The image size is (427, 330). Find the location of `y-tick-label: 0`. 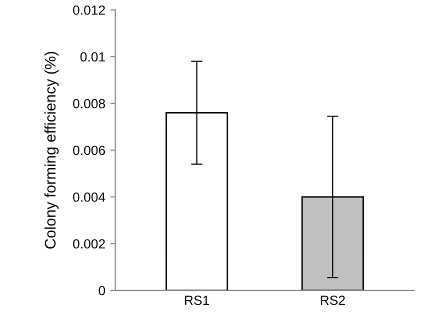

y-tick-label: 0 is located at coordinates (102, 291).